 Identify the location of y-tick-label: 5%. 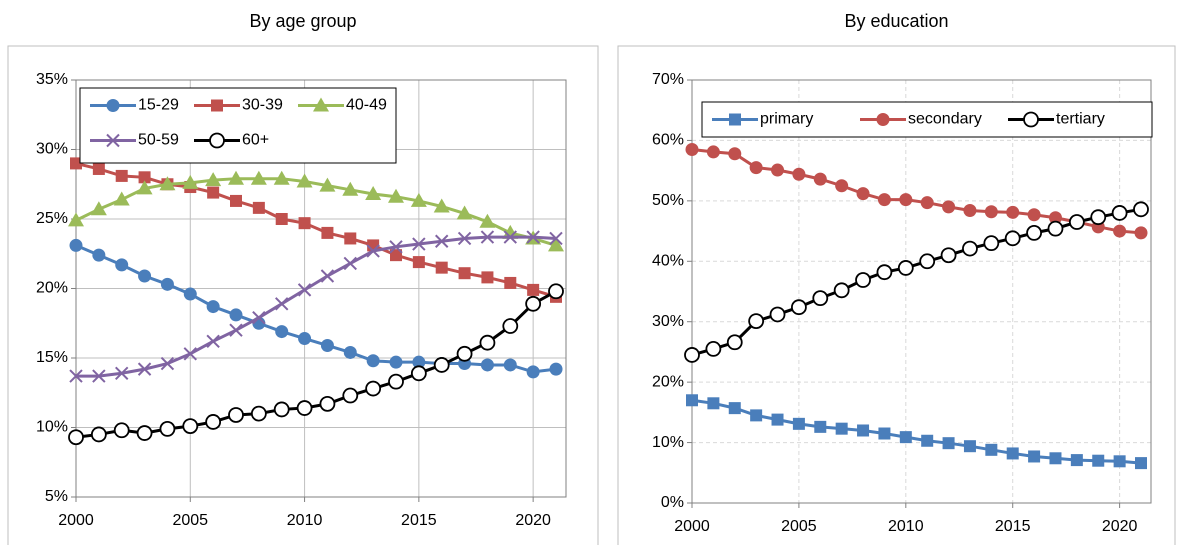
(56, 496).